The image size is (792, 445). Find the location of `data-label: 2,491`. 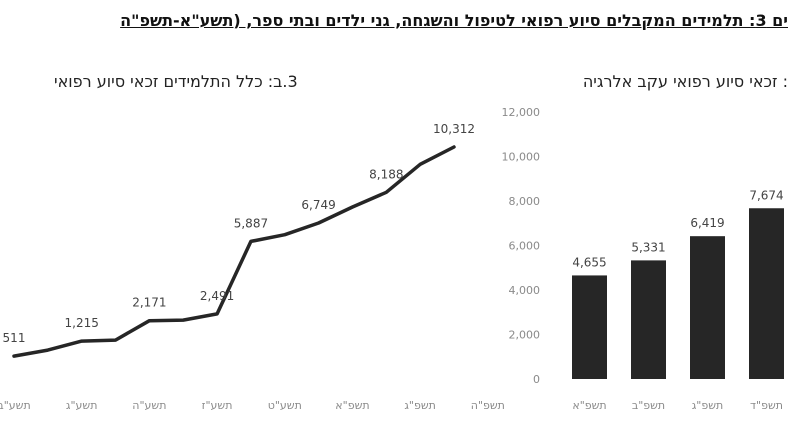

data-label: 2,491 is located at coordinates (217, 296).